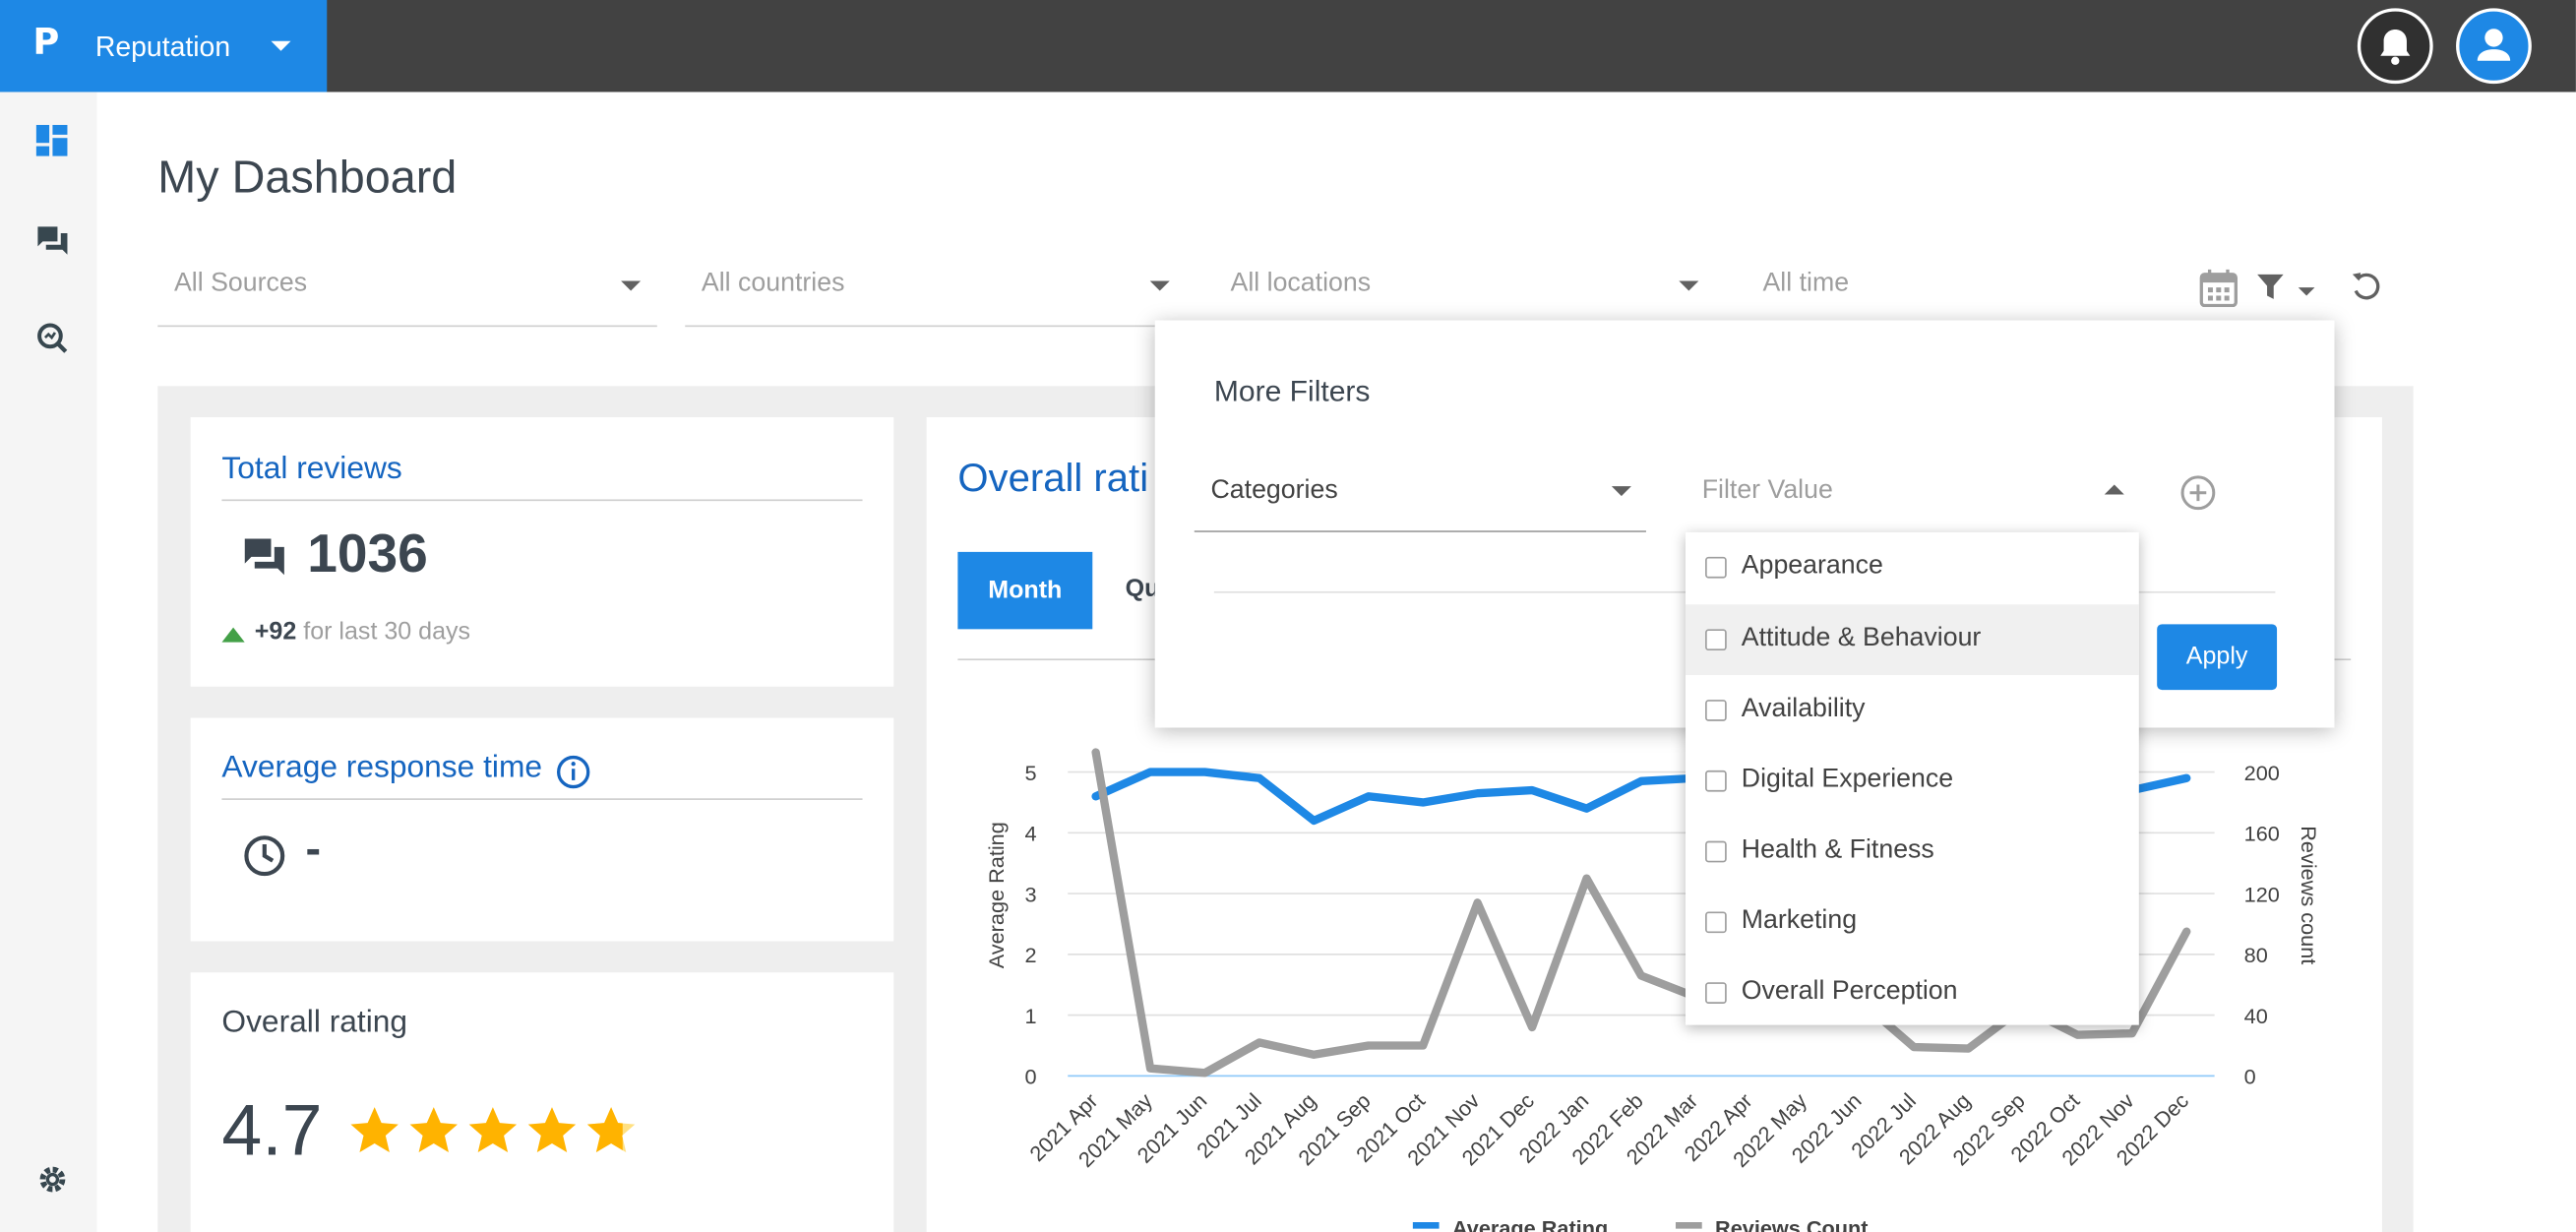 The image size is (2576, 1232). Describe the element at coordinates (407, 293) in the screenshot. I see `sources-filter: All Sources` at that location.